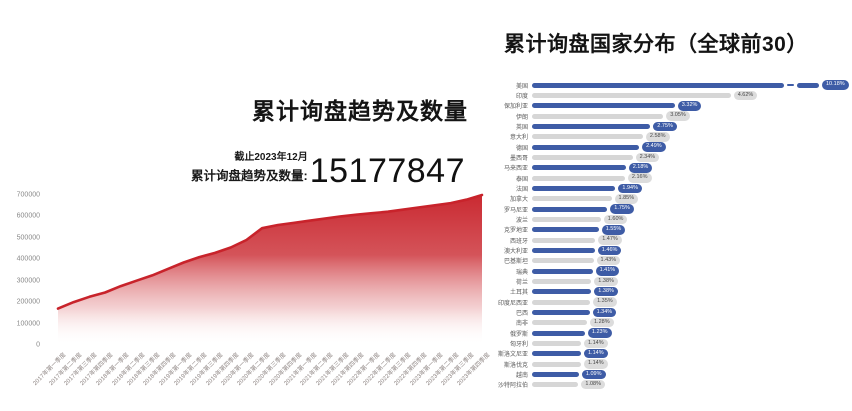  What do you see at coordinates (655, 281) in the screenshot?
I see `bar-row: 荷兰 1.38%` at bounding box center [655, 281].